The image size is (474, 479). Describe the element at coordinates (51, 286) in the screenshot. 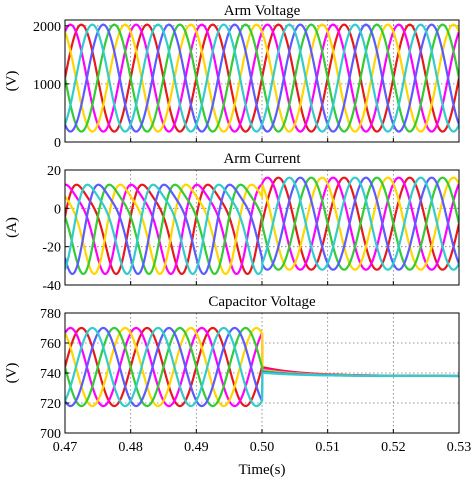

I see `y-tick-label: -40` at that location.